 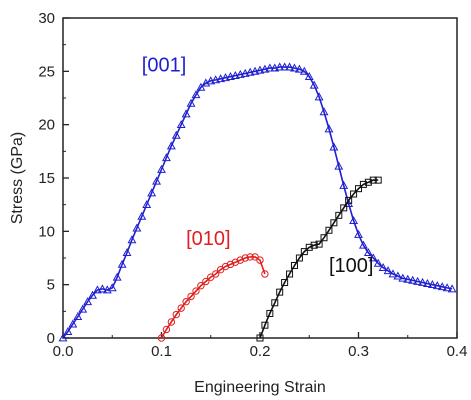 What do you see at coordinates (46, 18) in the screenshot?
I see `y-tick-label: 30` at bounding box center [46, 18].